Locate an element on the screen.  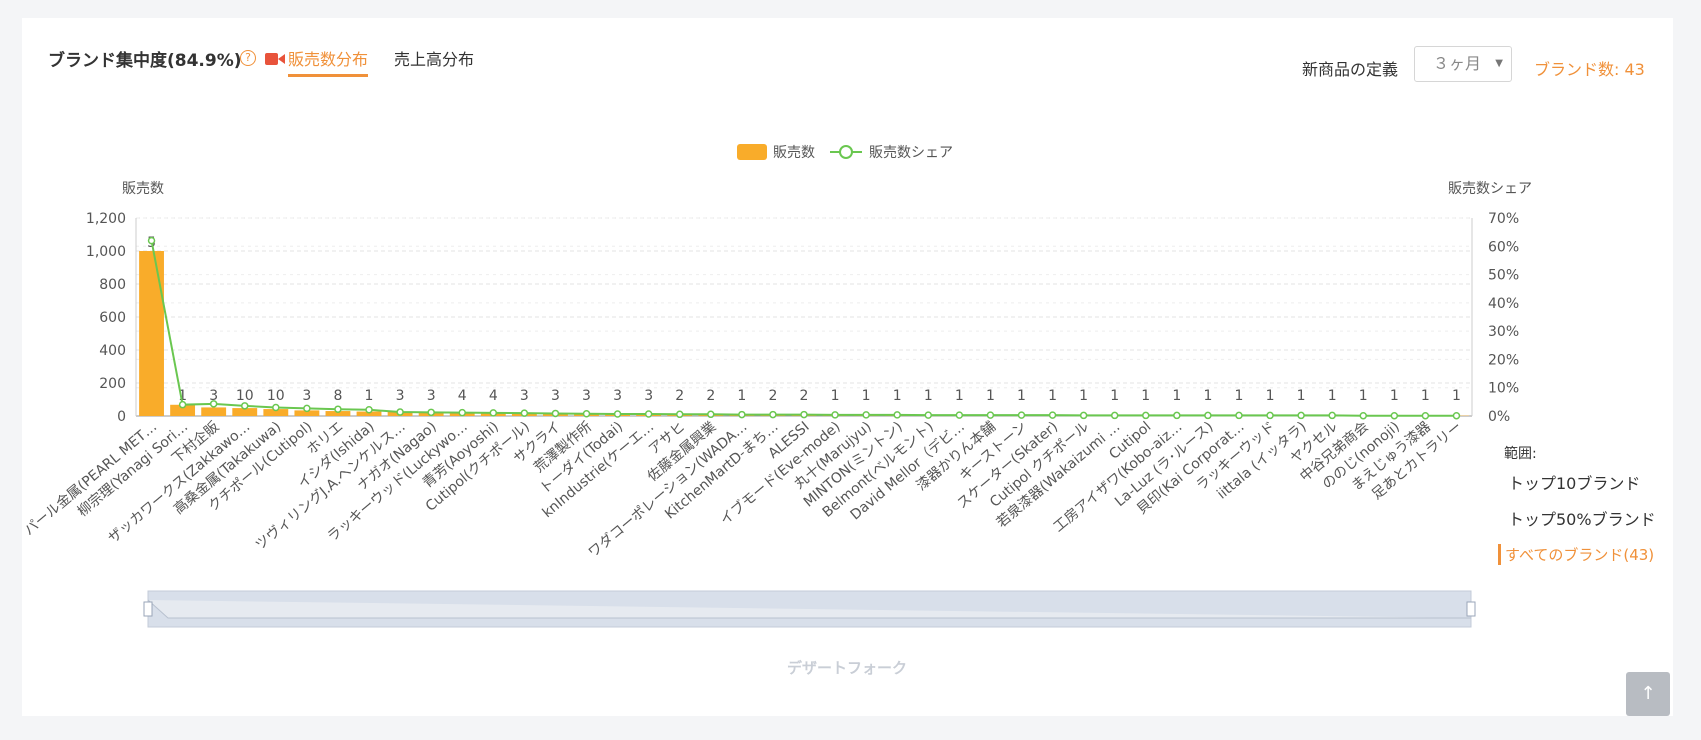
y-tick-label: 800 is located at coordinates (112, 285).